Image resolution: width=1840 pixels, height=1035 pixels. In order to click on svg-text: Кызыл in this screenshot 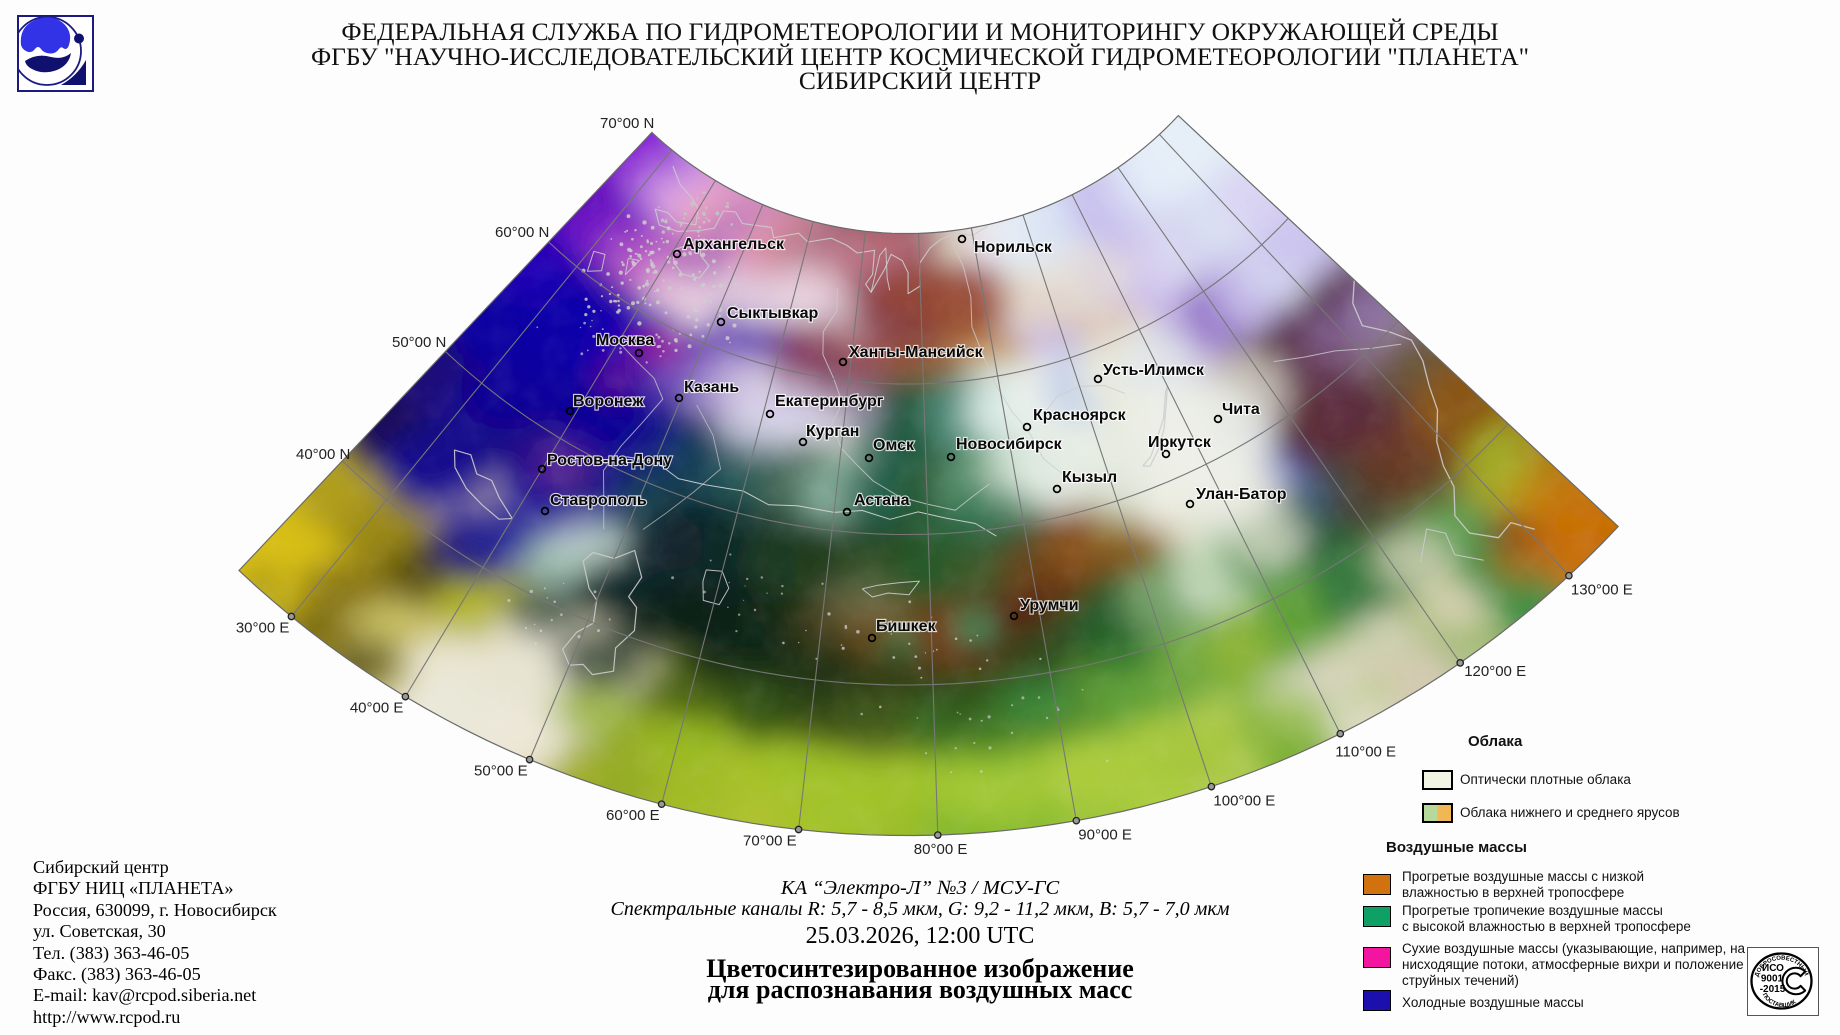, I will do `click(1089, 477)`.